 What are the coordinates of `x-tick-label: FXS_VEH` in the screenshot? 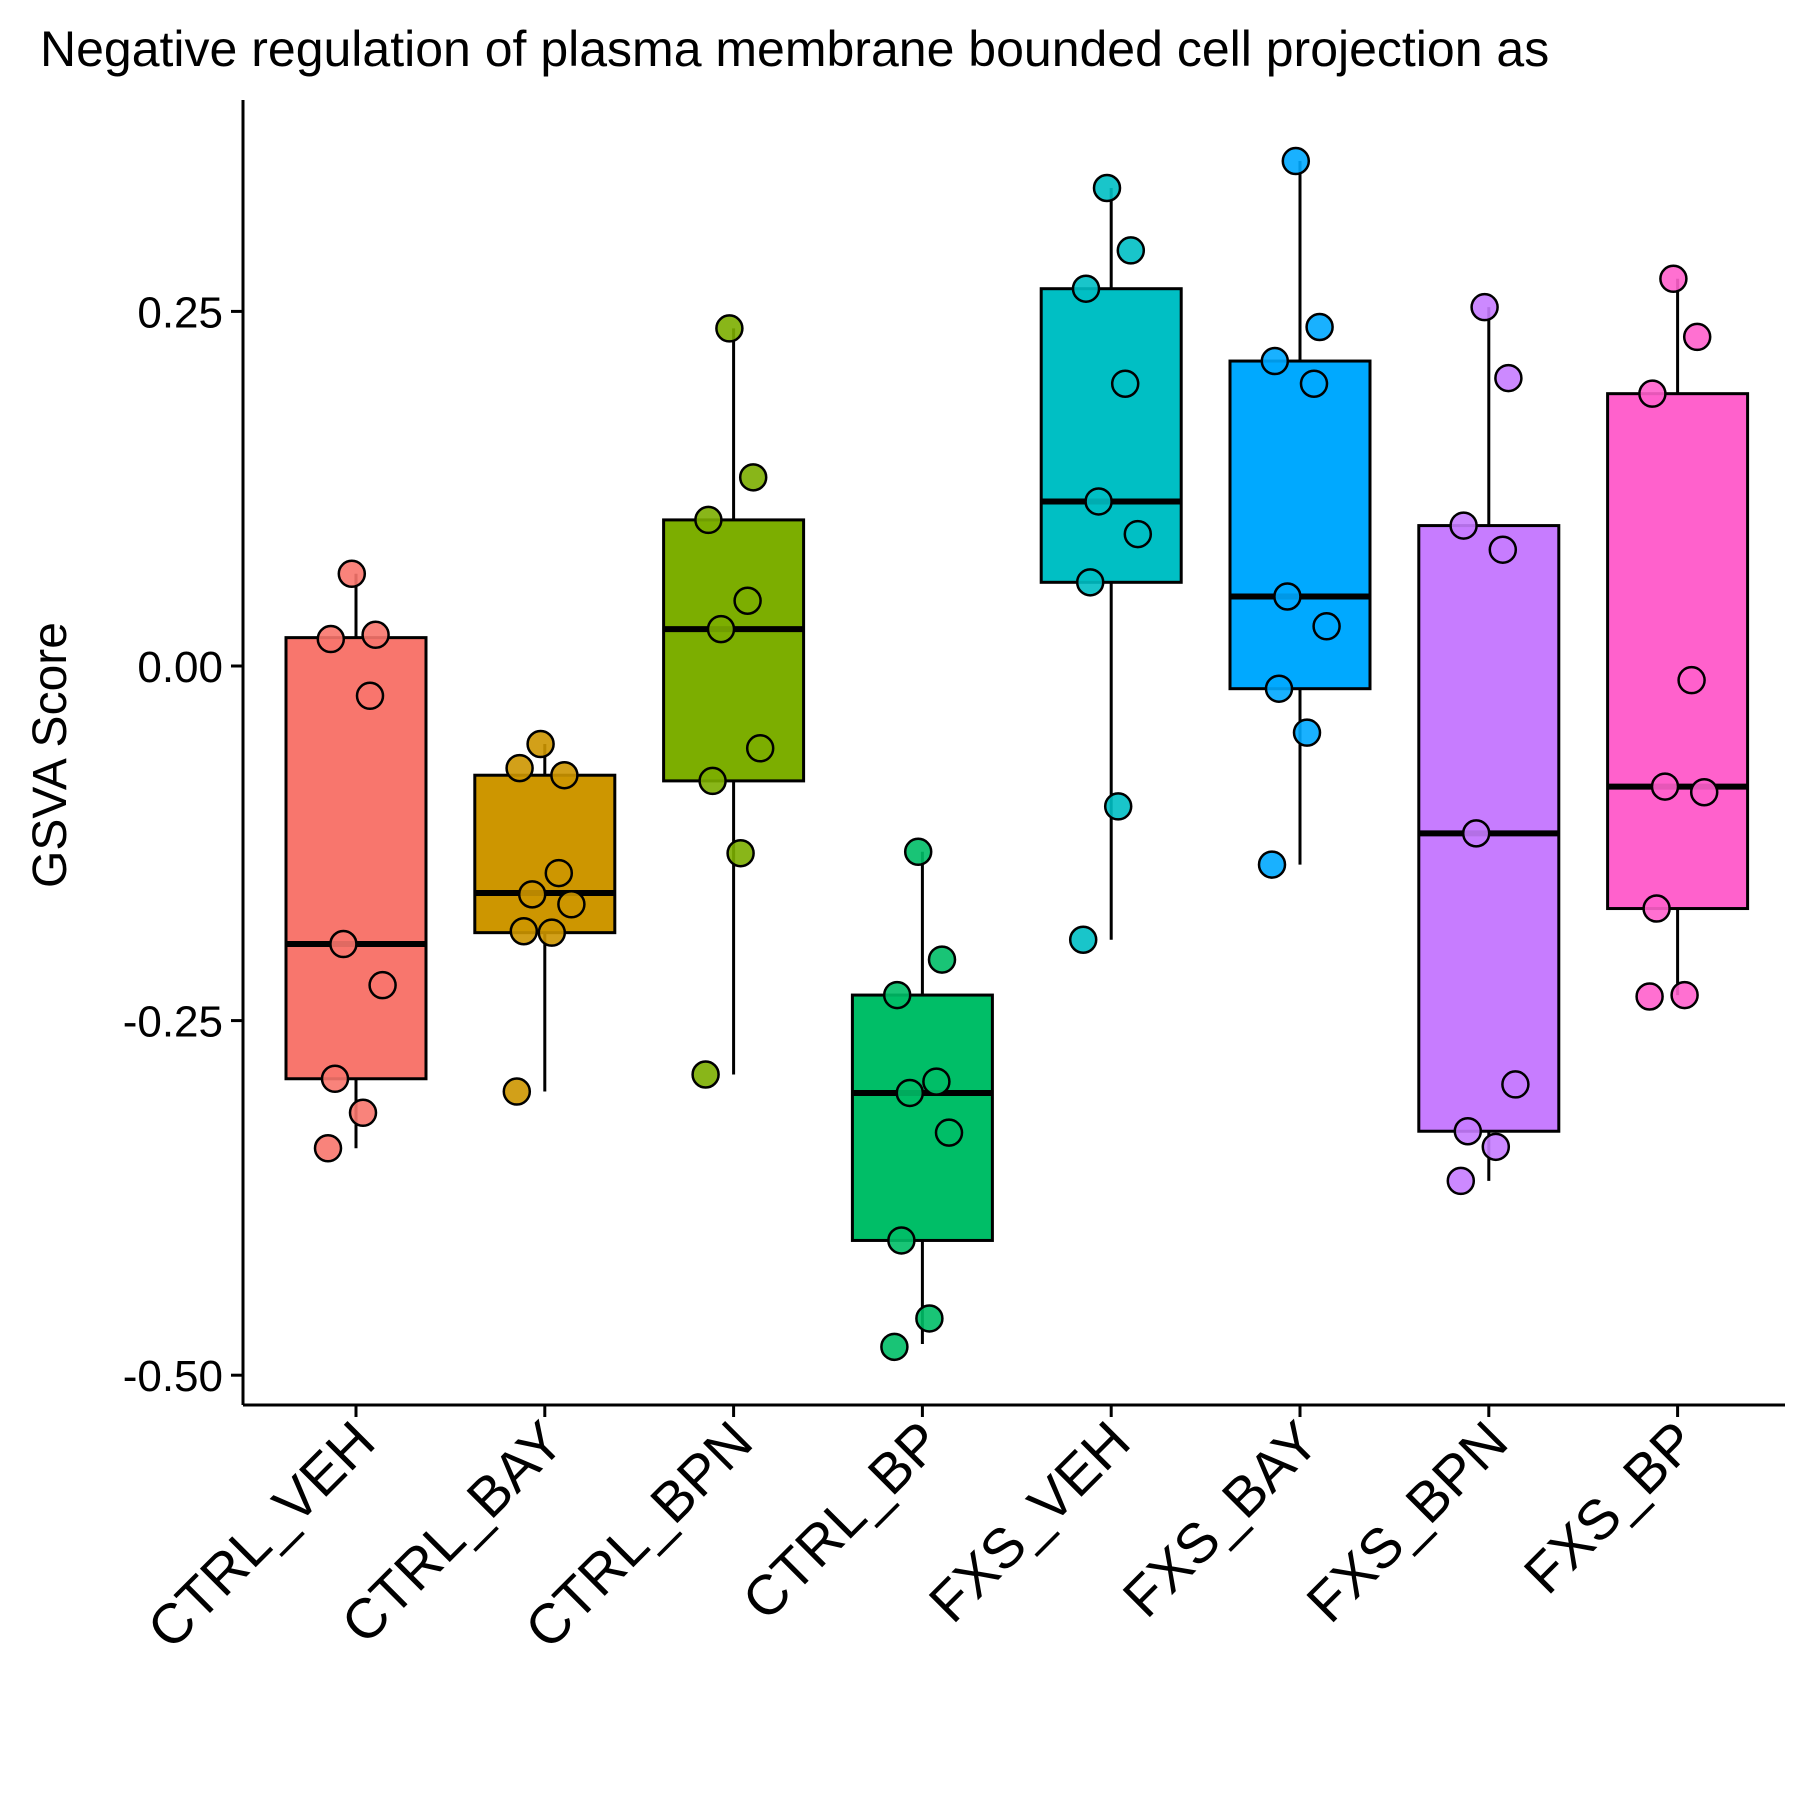 It's located at (1029, 1521).